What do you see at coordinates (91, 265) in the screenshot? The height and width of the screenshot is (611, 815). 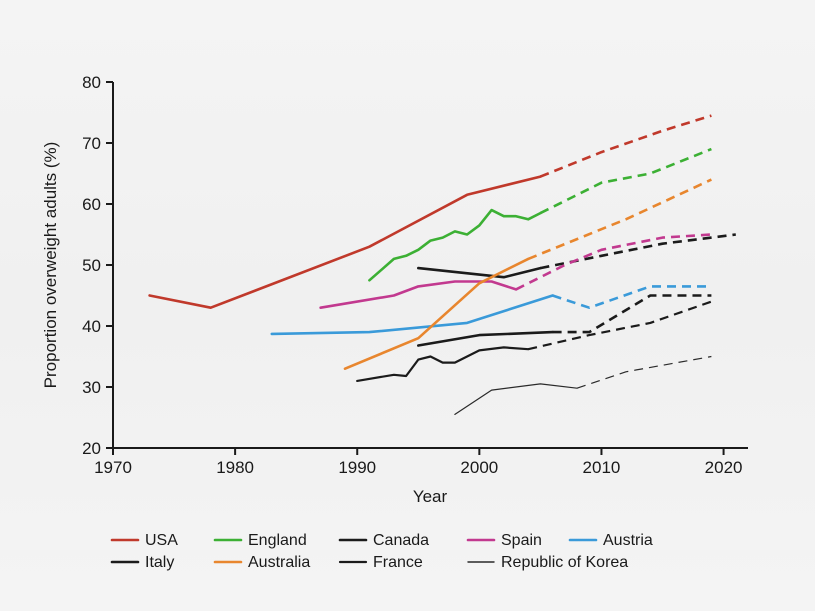 I see `y-tick-label: 50` at bounding box center [91, 265].